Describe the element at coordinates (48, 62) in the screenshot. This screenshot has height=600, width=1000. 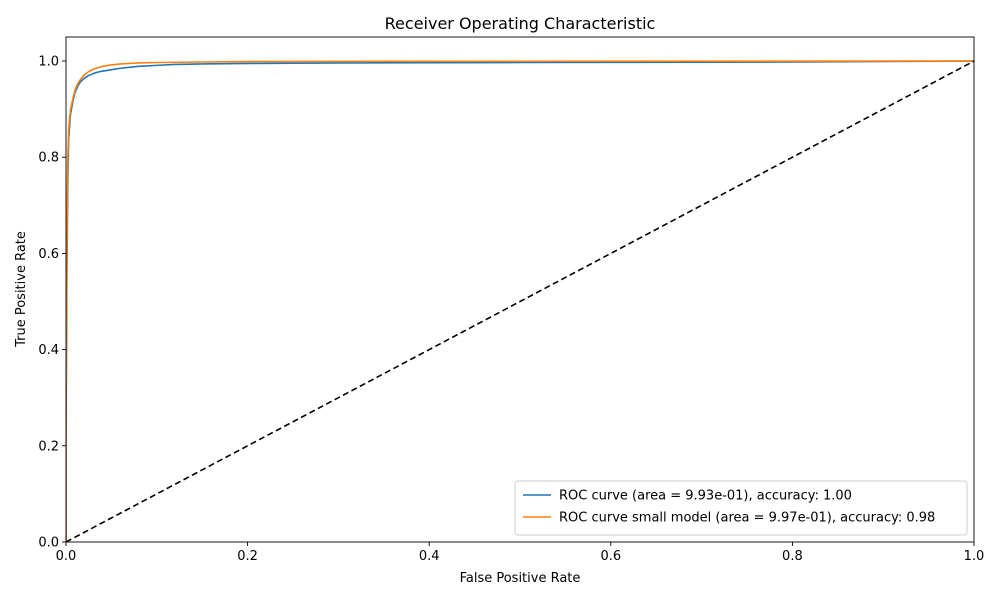
I see `y-tick-label: 1.0` at that location.